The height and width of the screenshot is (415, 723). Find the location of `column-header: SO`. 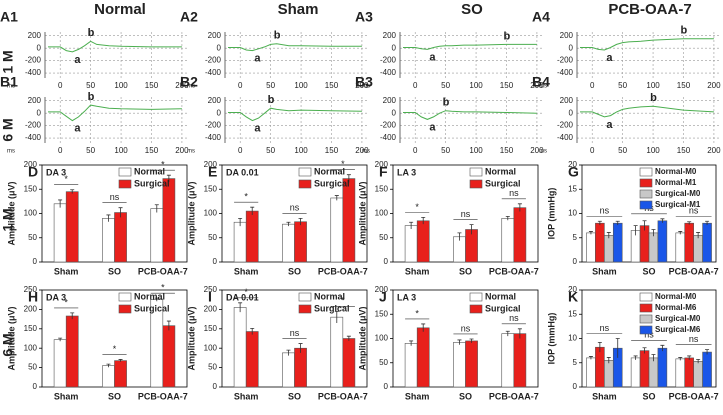

column-header: SO is located at coordinates (472, 9).